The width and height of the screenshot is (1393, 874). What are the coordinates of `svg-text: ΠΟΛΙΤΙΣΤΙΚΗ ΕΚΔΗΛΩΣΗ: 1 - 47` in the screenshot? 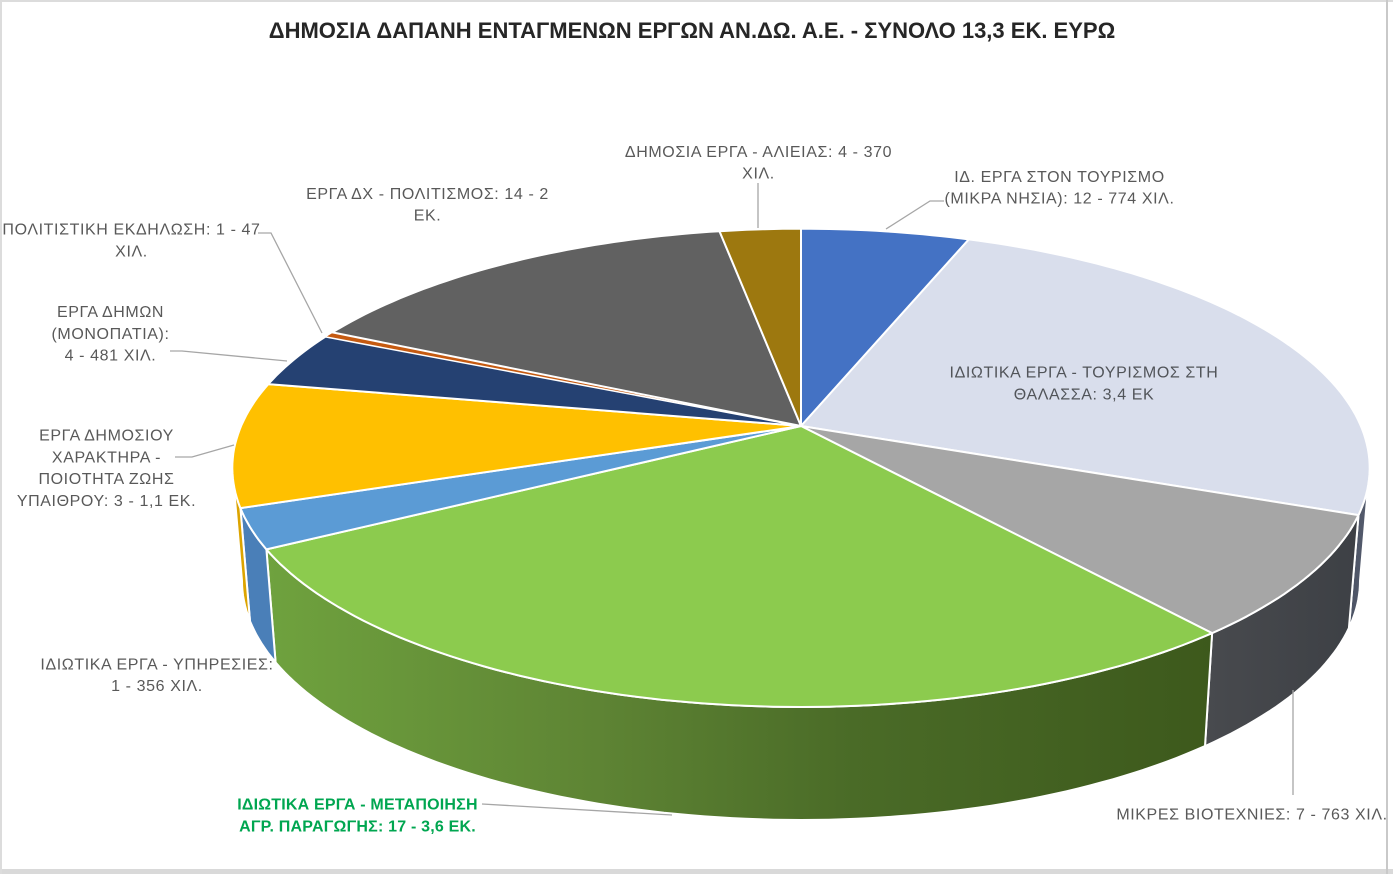 It's located at (131, 230).